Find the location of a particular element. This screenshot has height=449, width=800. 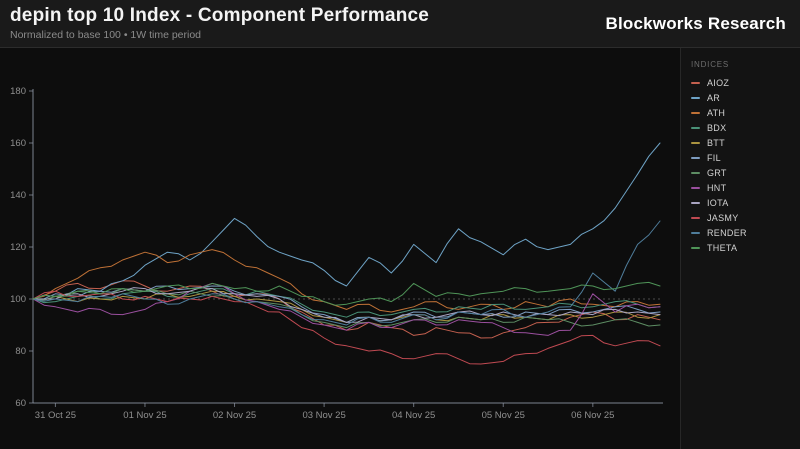

x-axis-label: 04 Nov 25 is located at coordinates (413, 415).